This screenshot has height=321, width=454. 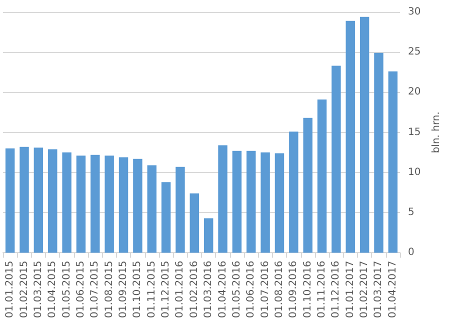 What do you see at coordinates (10, 289) in the screenshot?
I see `x-tick-label: 01.01.2015` at bounding box center [10, 289].